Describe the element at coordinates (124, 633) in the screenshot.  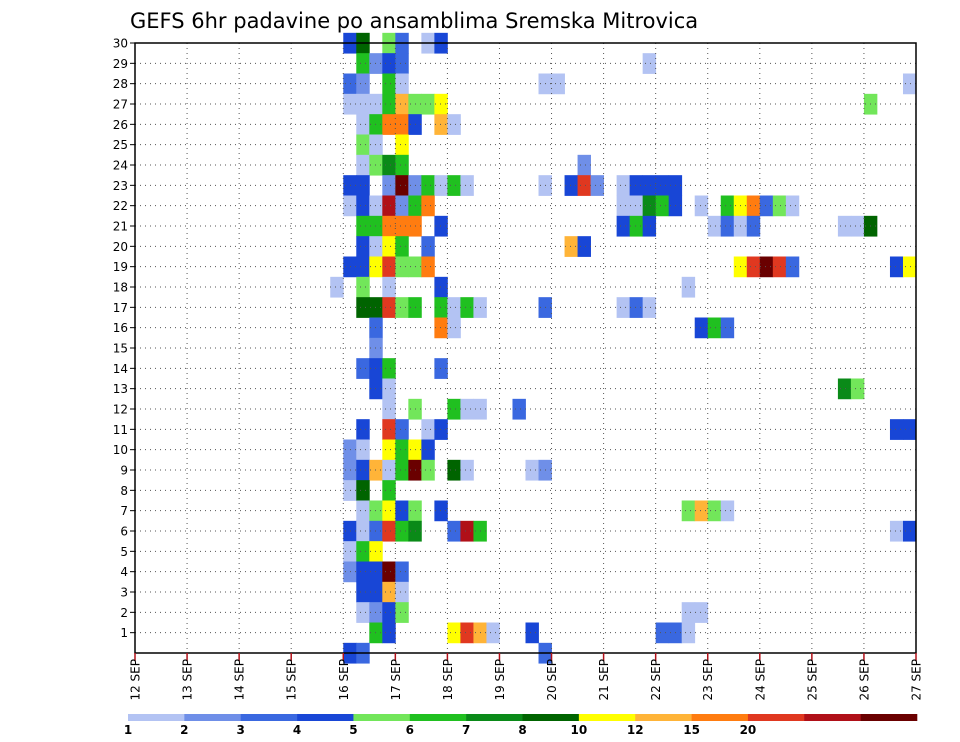
I see `y-tick-label: 1` at that location.